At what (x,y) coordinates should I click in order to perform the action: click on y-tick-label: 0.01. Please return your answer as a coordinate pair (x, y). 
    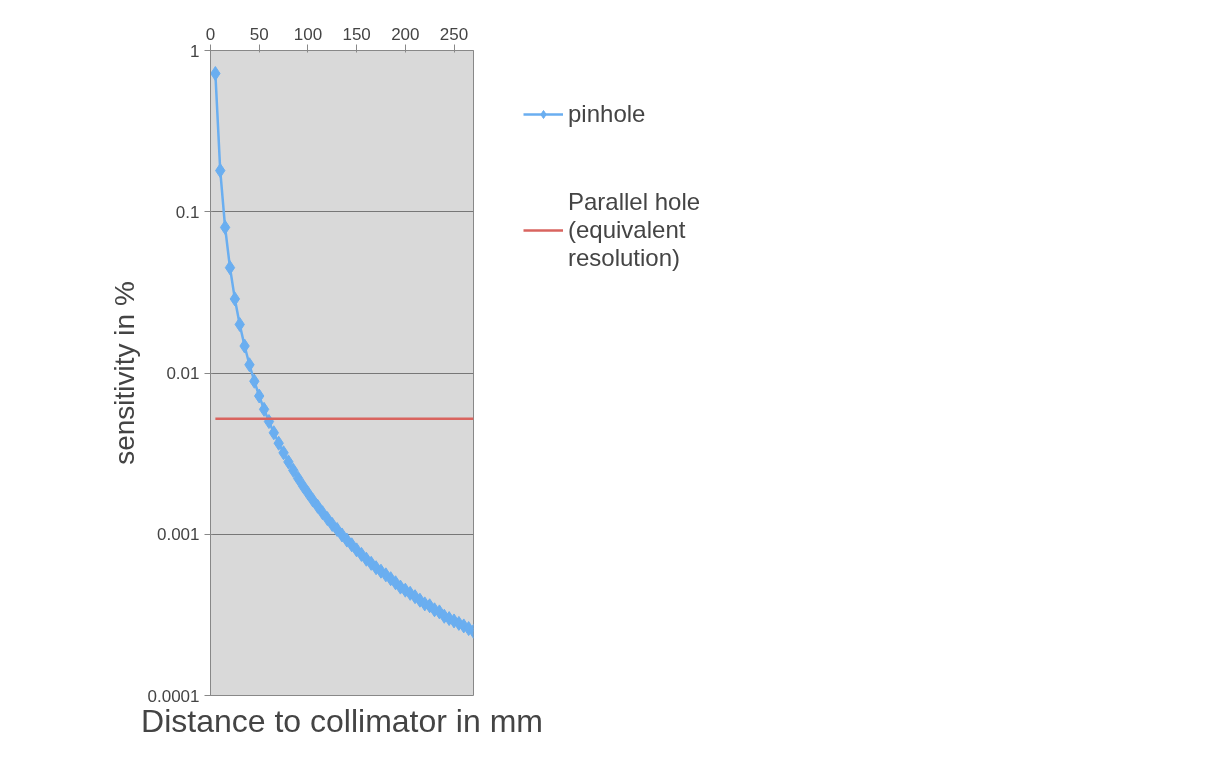
    Looking at the image, I should click on (183, 373).